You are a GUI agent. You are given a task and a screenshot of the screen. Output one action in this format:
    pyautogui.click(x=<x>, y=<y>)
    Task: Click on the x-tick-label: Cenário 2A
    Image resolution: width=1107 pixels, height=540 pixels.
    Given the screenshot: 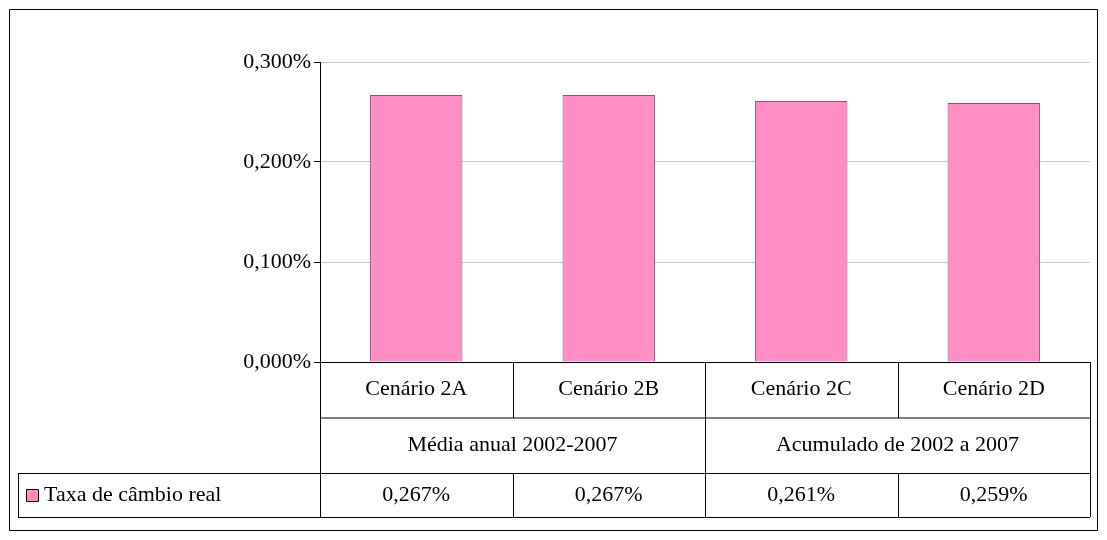 What is the action you would take?
    pyautogui.click(x=416, y=387)
    